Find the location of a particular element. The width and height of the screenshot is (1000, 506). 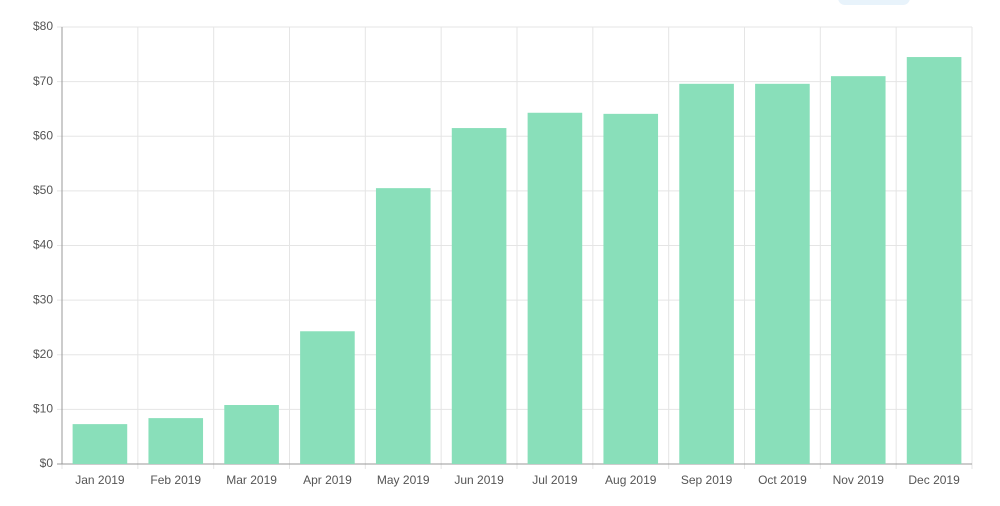

decoration is located at coordinates (874, 2).